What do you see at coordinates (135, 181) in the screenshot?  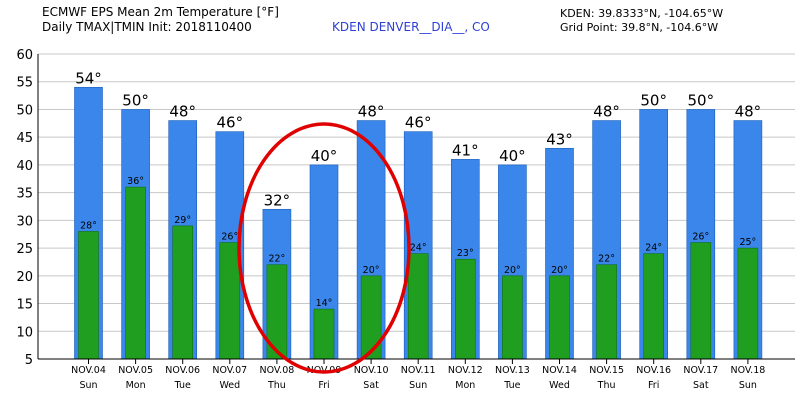 I see `tmin-label: 36°` at bounding box center [135, 181].